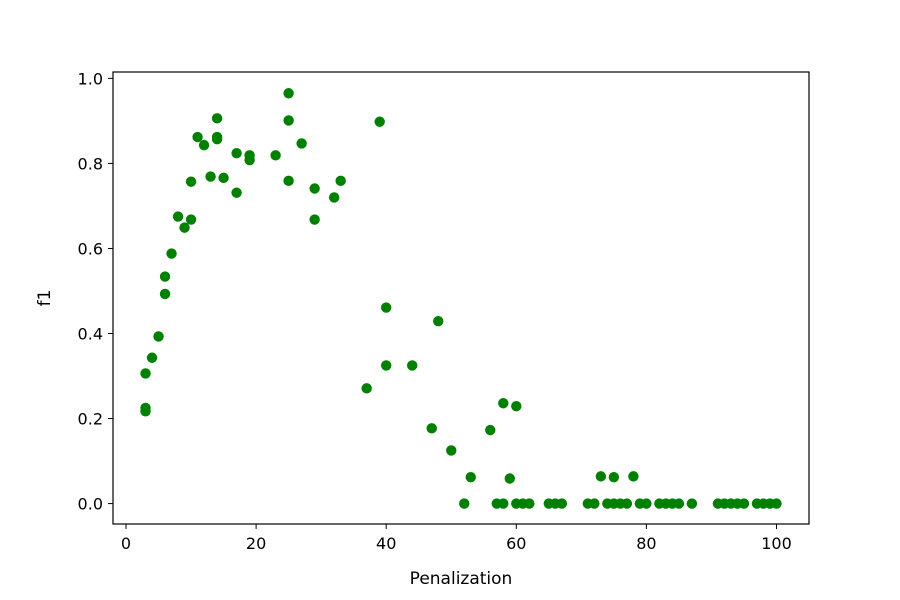 This screenshot has height=600, width=900. I want to click on x-tick-label: 60, so click(516, 543).